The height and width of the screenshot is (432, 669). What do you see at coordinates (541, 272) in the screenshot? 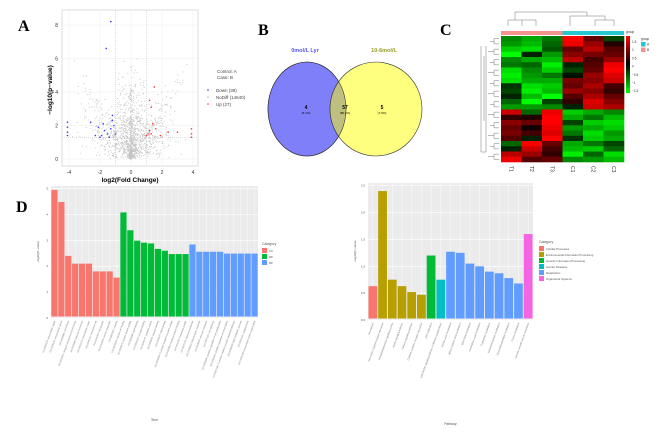
I see `kegg-legend-key` at bounding box center [541, 272].